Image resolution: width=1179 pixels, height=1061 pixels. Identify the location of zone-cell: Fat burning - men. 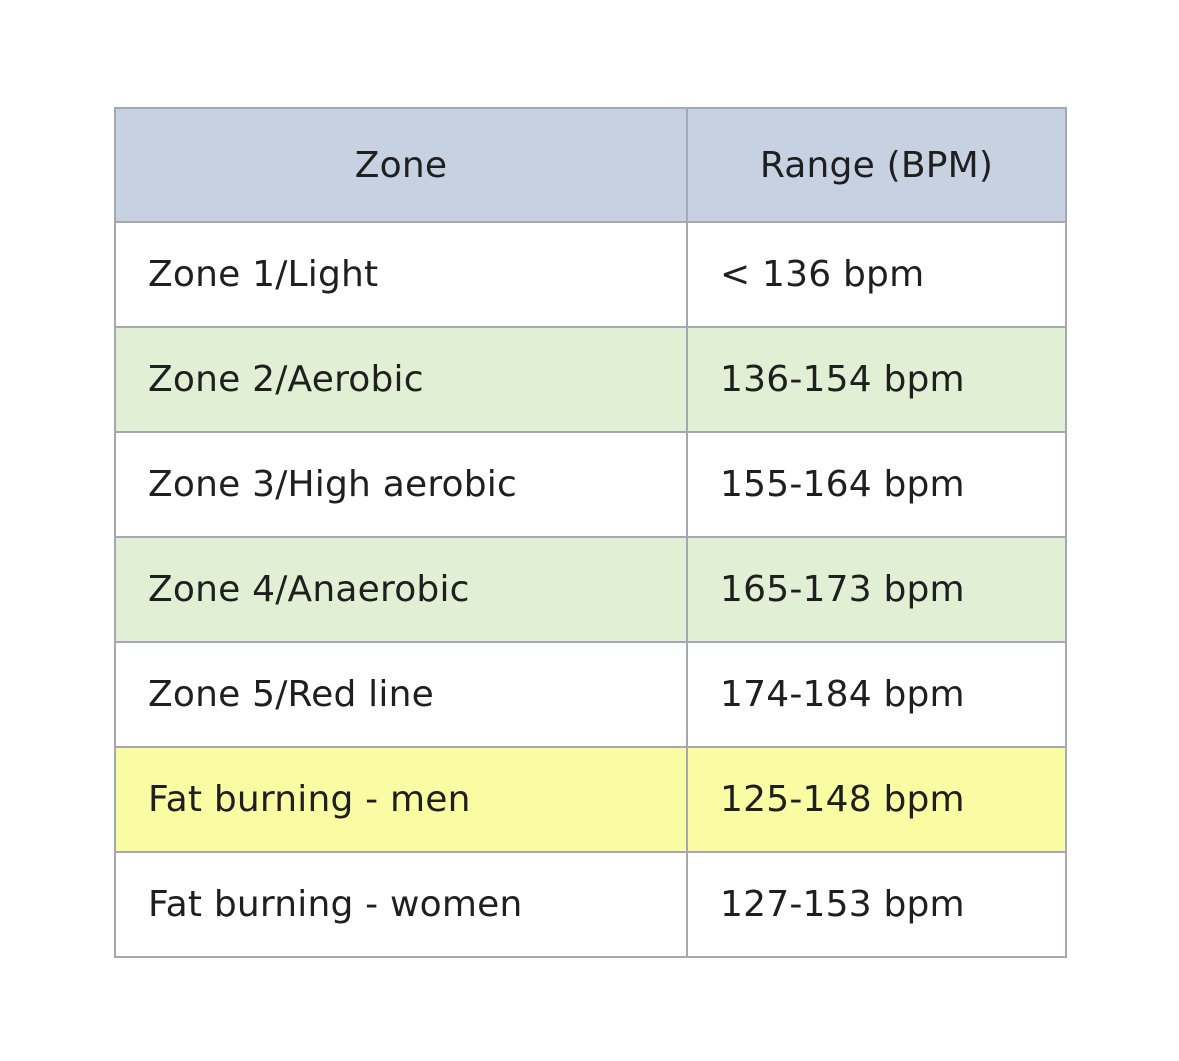
(401, 799).